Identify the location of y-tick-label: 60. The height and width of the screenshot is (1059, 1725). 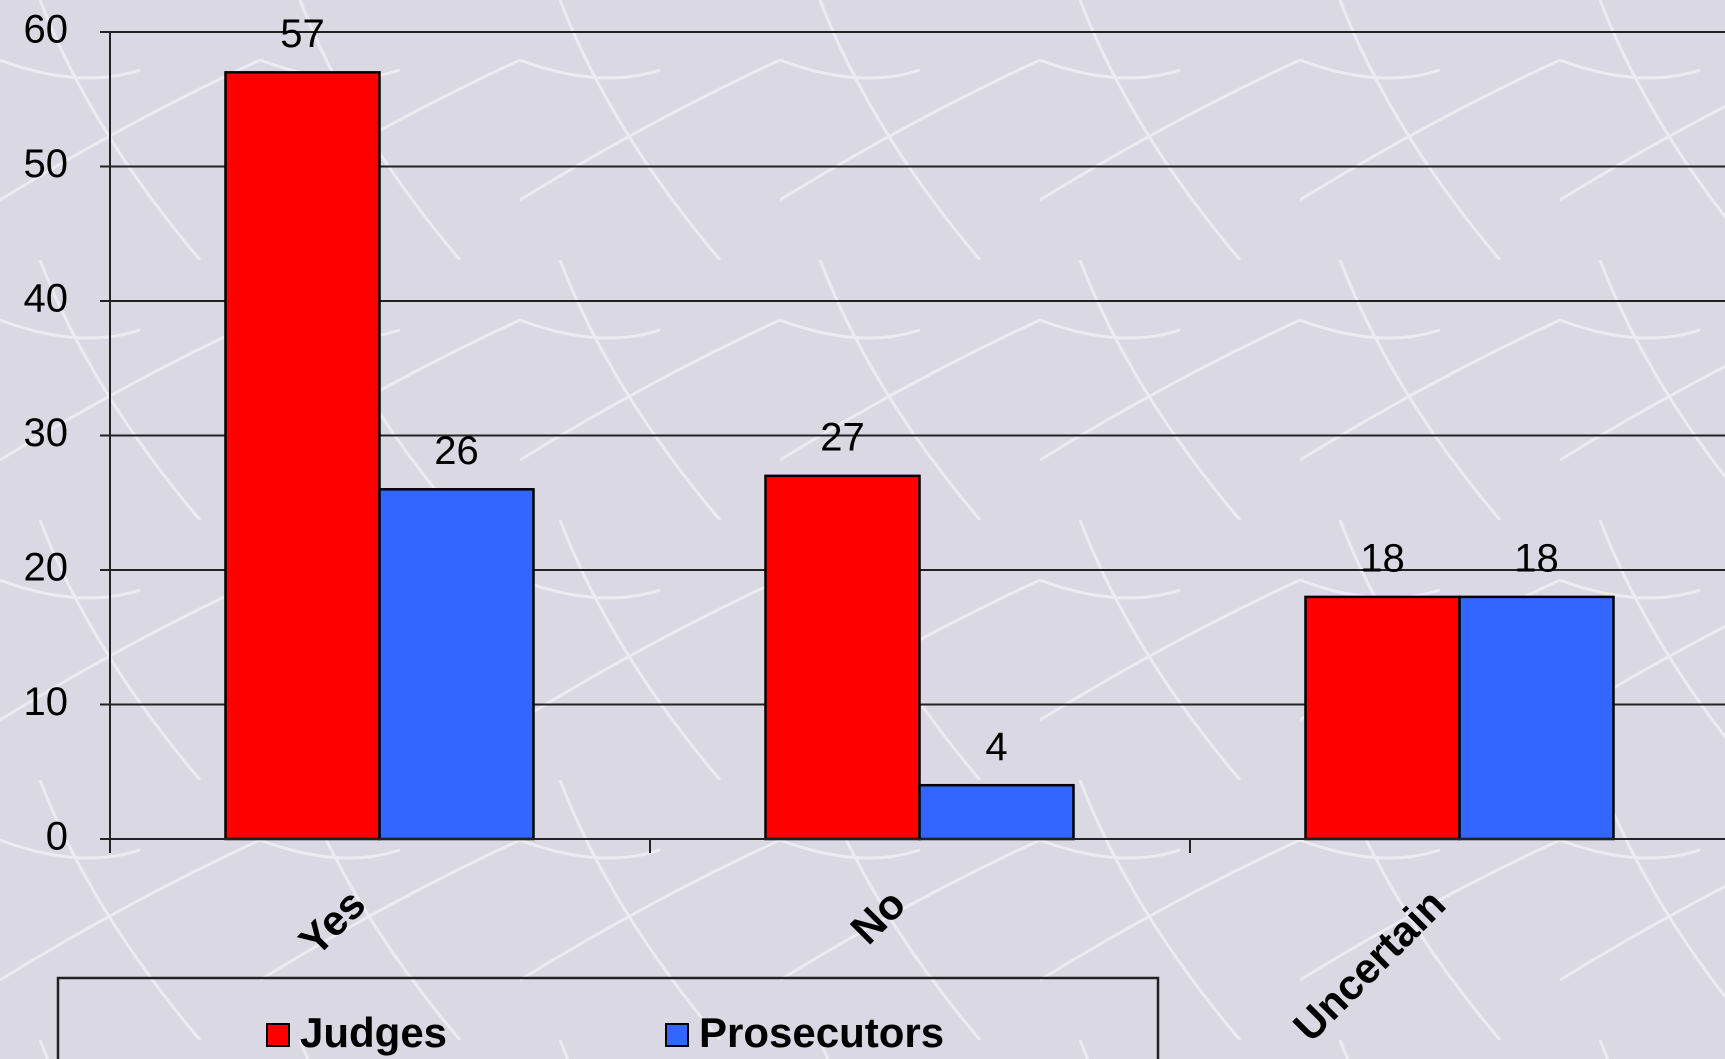
(46, 30).